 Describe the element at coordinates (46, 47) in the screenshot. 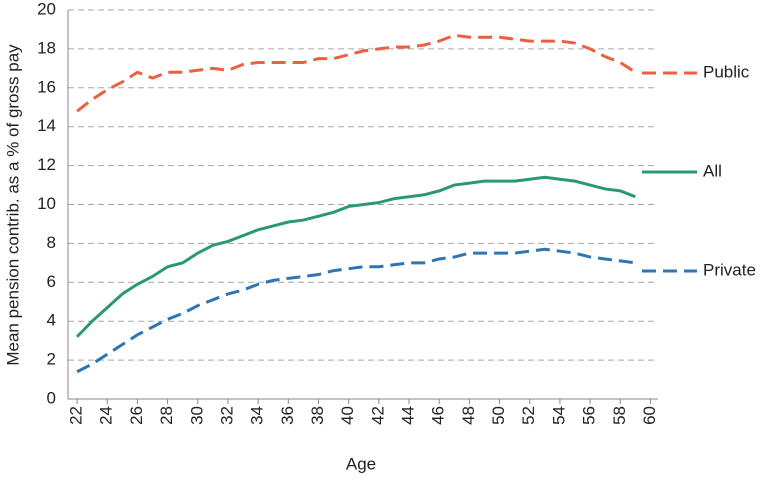

I see `y-tick-label: 18` at that location.